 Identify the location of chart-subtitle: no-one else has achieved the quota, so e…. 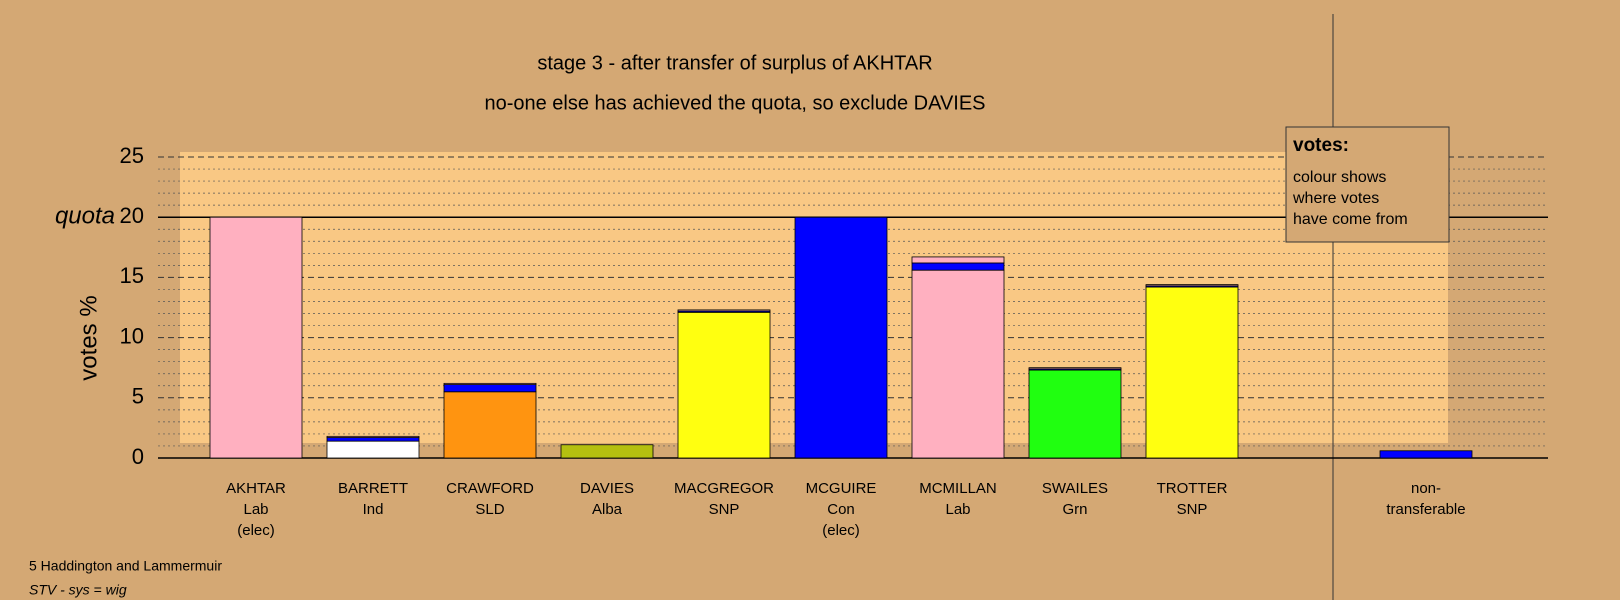
(734, 103).